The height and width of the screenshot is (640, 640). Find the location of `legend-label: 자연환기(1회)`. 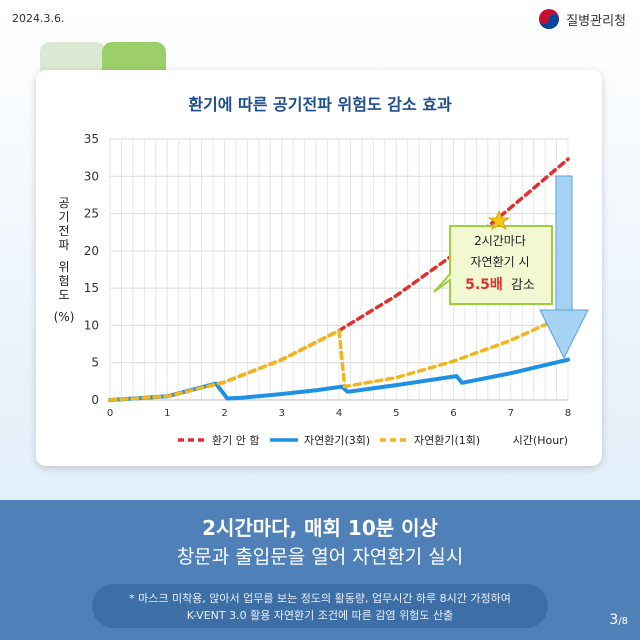

legend-label: 자연환기(1회) is located at coordinates (447, 440).